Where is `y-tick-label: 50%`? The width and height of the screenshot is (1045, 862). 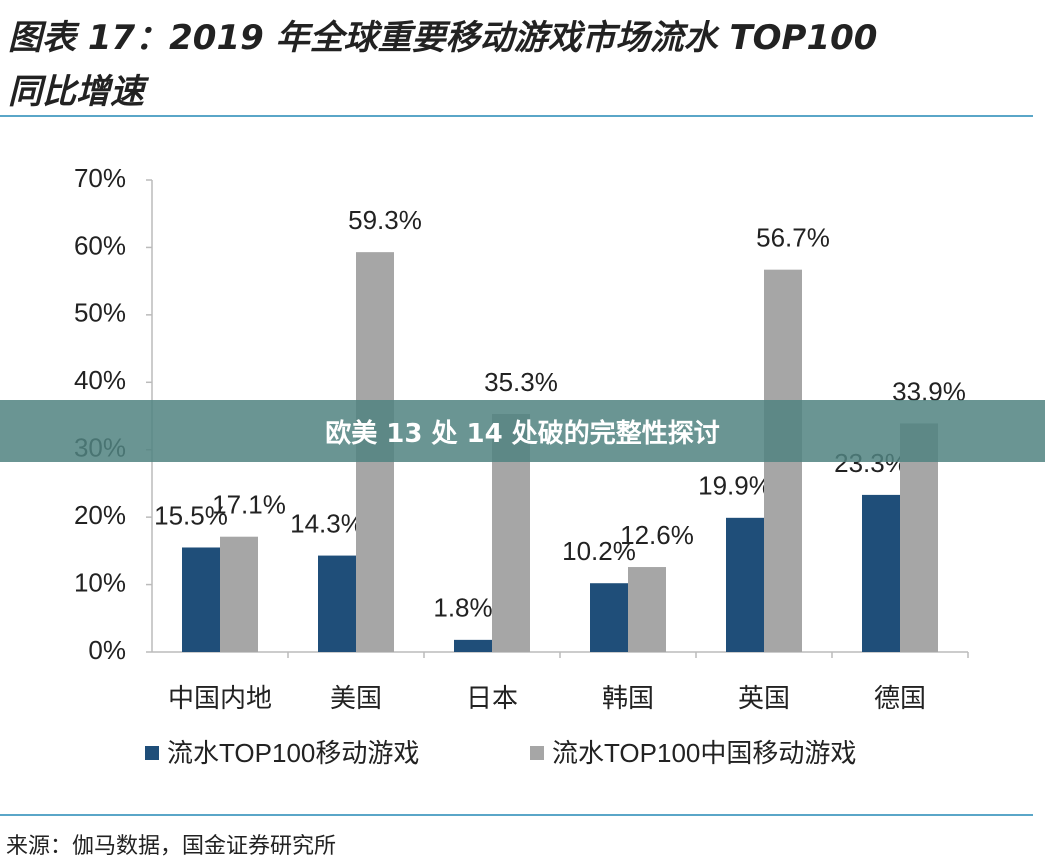 y-tick-label: 50% is located at coordinates (100, 313).